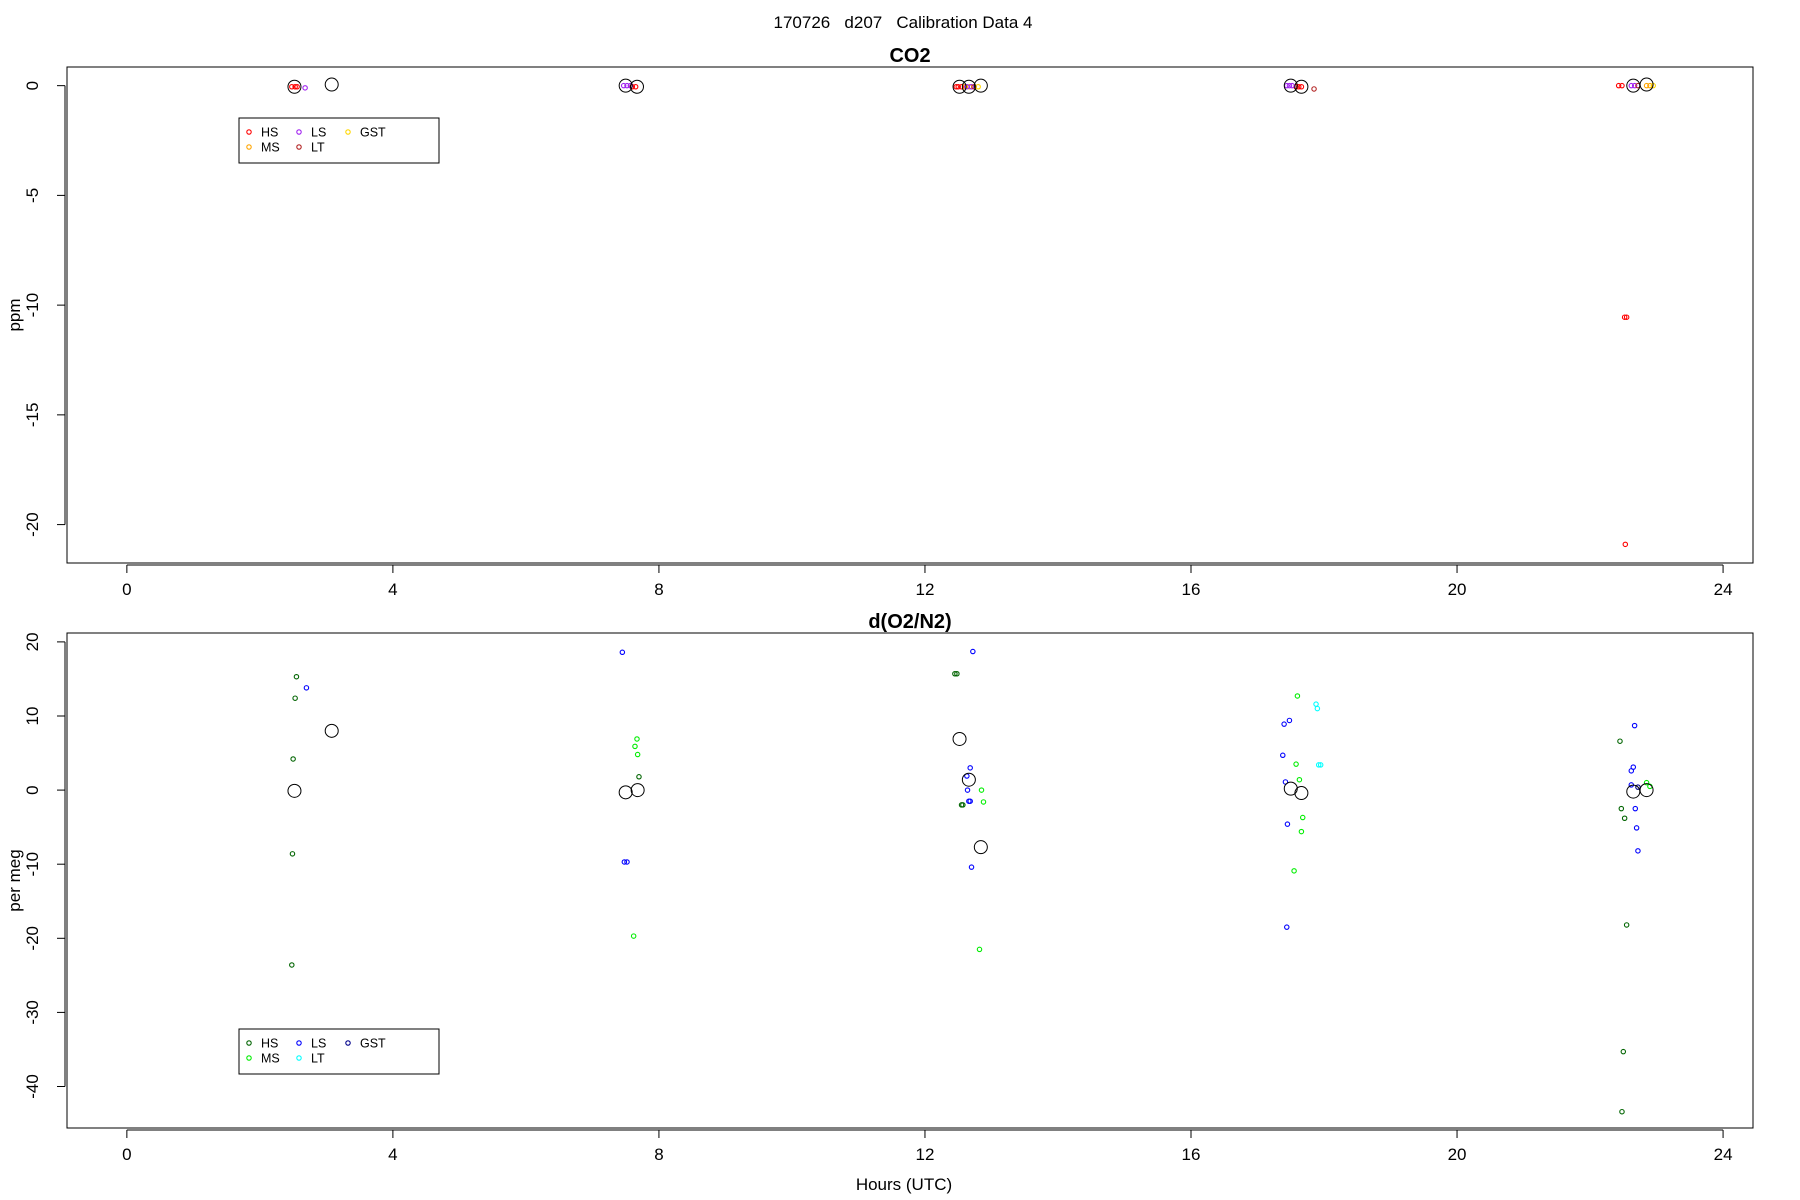 This screenshot has height=1200, width=1800. I want to click on x-axis-title: Hours (UTC), so click(904, 1184).